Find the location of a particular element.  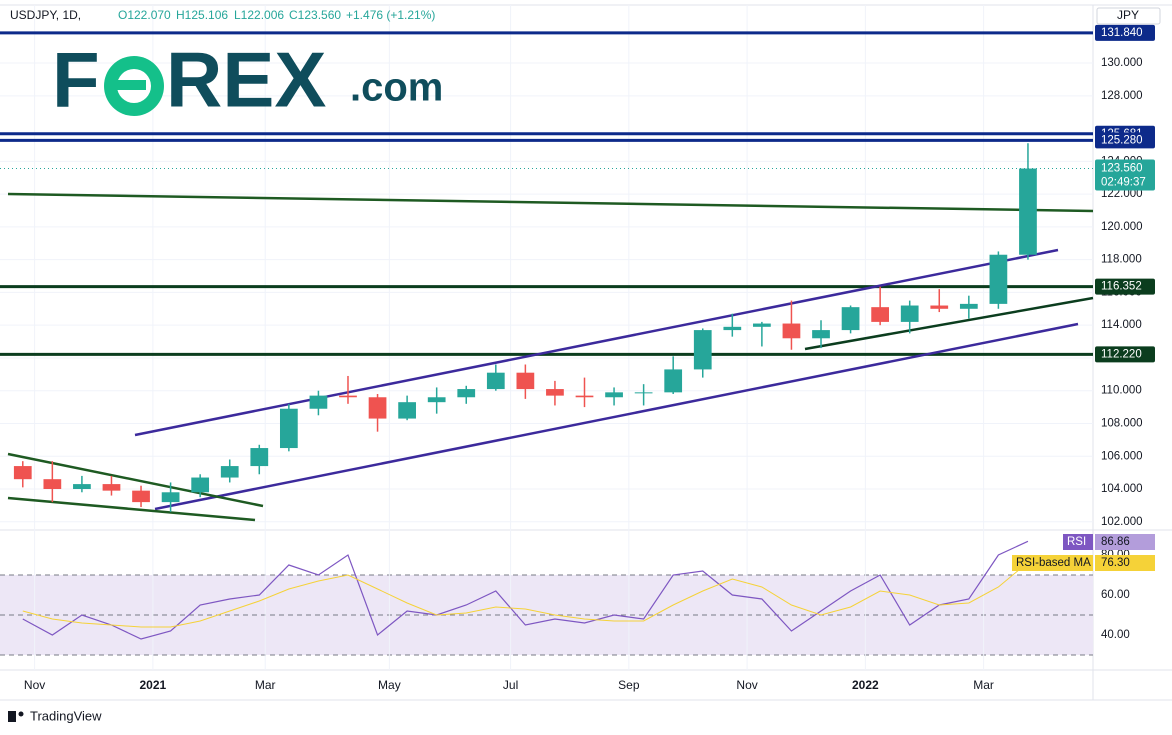

y-tick-label: 120.000 is located at coordinates (1122, 227).